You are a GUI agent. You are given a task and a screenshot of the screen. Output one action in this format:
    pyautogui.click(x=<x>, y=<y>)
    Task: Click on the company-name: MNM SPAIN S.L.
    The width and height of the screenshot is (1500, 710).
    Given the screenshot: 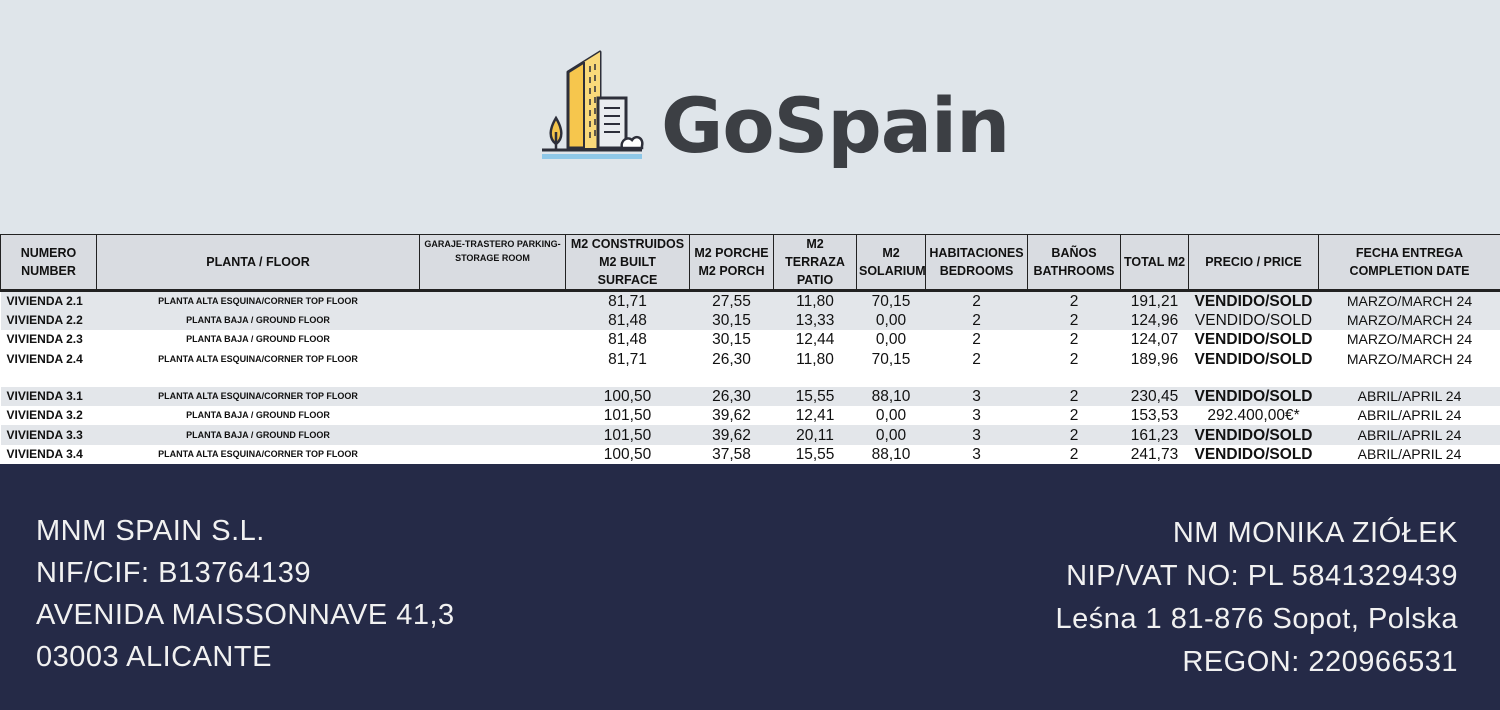 What is the action you would take?
    pyautogui.click(x=150, y=531)
    